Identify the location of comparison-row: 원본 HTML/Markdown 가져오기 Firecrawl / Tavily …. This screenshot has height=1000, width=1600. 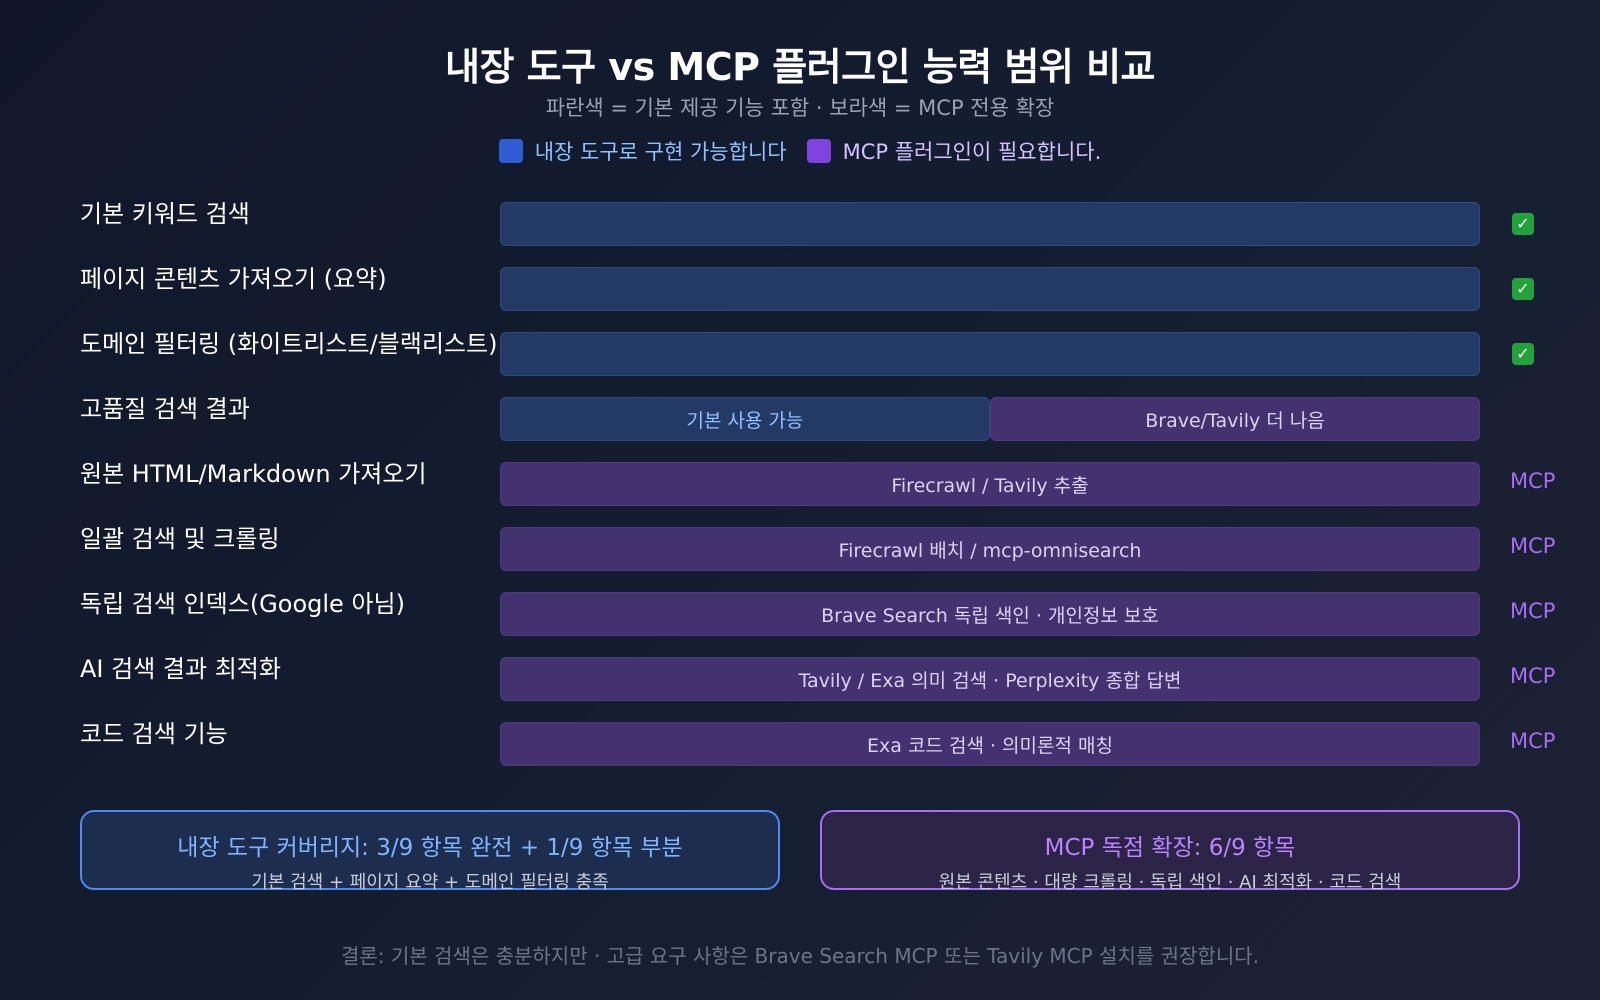
(800, 483).